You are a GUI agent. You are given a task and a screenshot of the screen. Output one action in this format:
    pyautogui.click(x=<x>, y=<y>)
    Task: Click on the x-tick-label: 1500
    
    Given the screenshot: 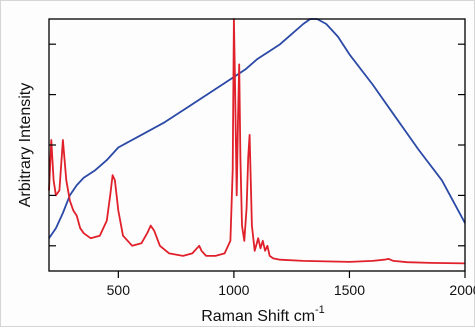 What is the action you would take?
    pyautogui.click(x=349, y=290)
    